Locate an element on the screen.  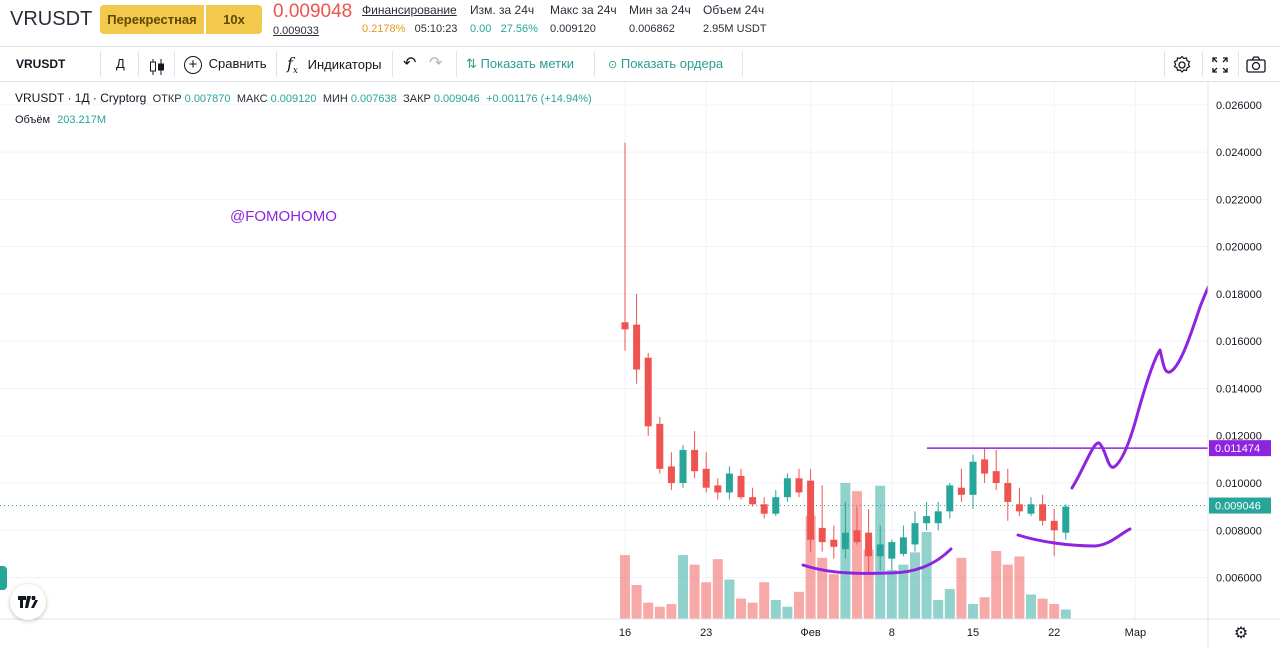
show-orders-label: Показать ордера is located at coordinates (672, 63).